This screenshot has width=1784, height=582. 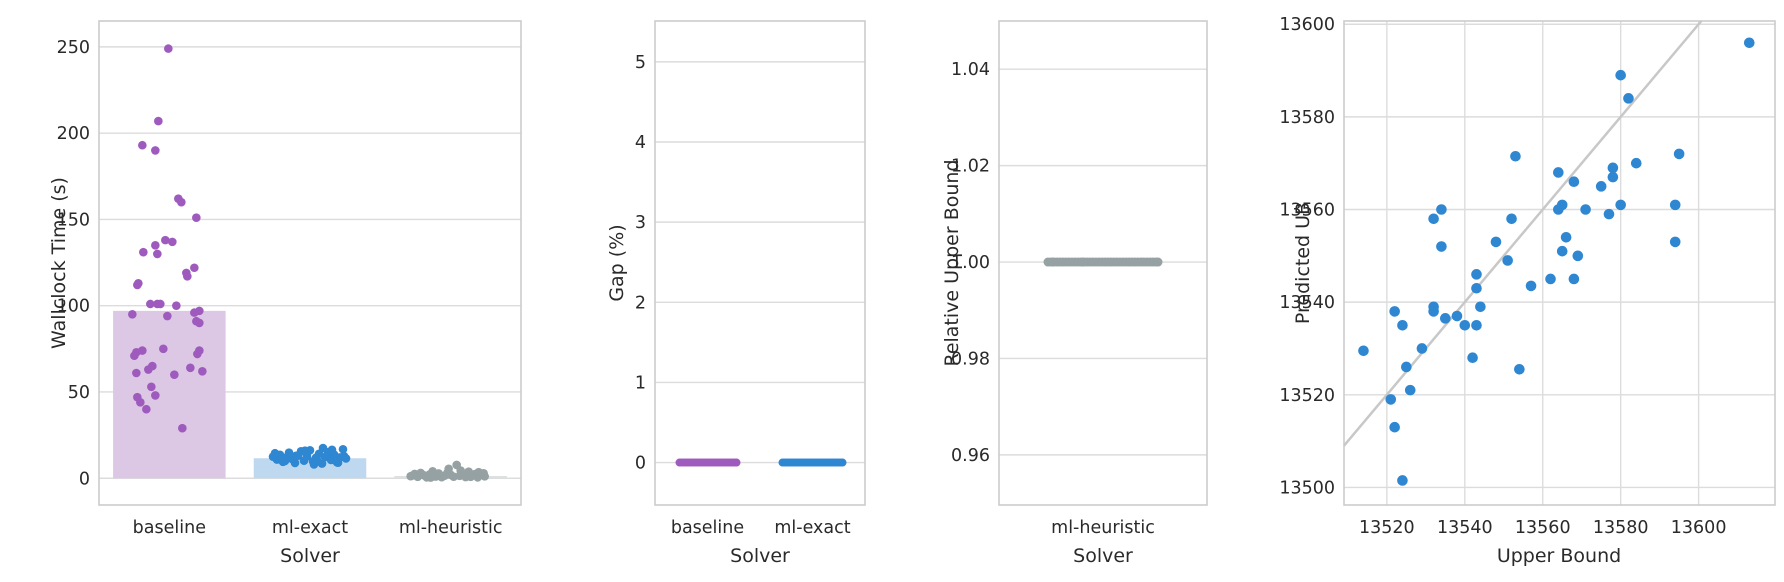 I want to click on panel-3: 0.96 0.98 1.00 1.02 1.04 ml-heuristic, so click(x=1079, y=279).